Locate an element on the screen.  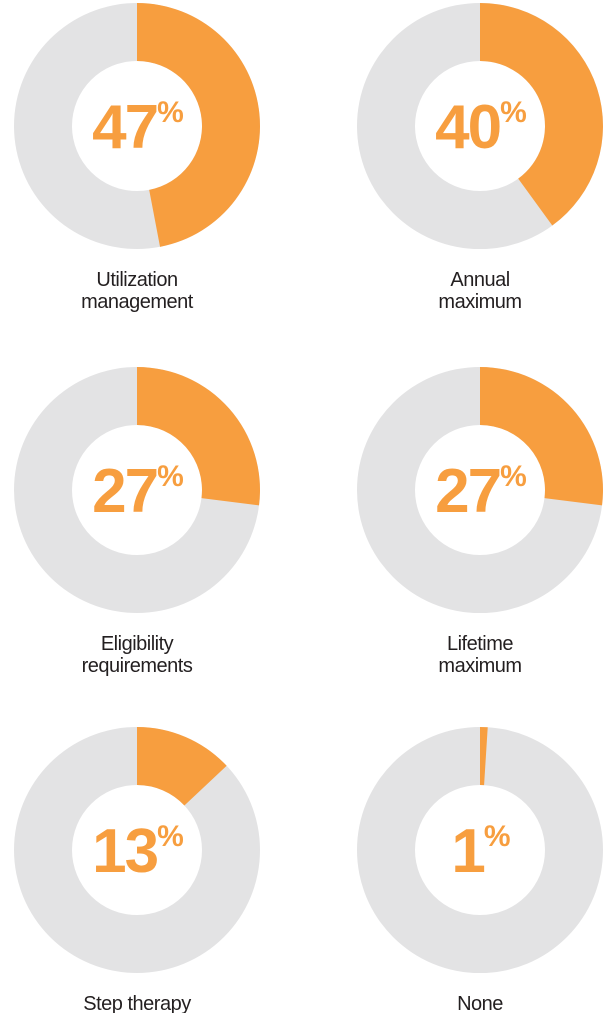
chart-title: Lifetime maximum is located at coordinates (479, 655).